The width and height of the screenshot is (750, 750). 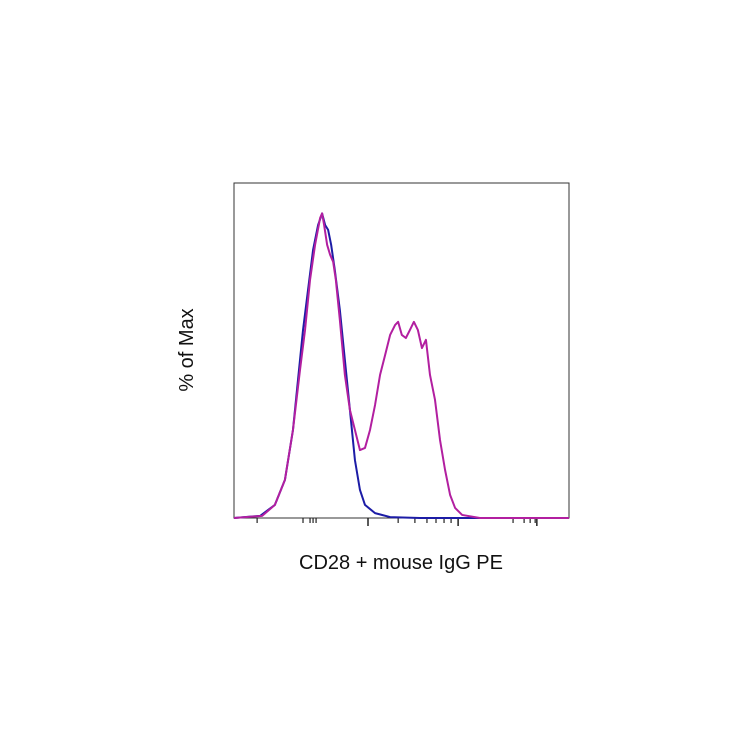 What do you see at coordinates (401, 563) in the screenshot?
I see `x-axis-label: CD28 + mouse IgG PE` at bounding box center [401, 563].